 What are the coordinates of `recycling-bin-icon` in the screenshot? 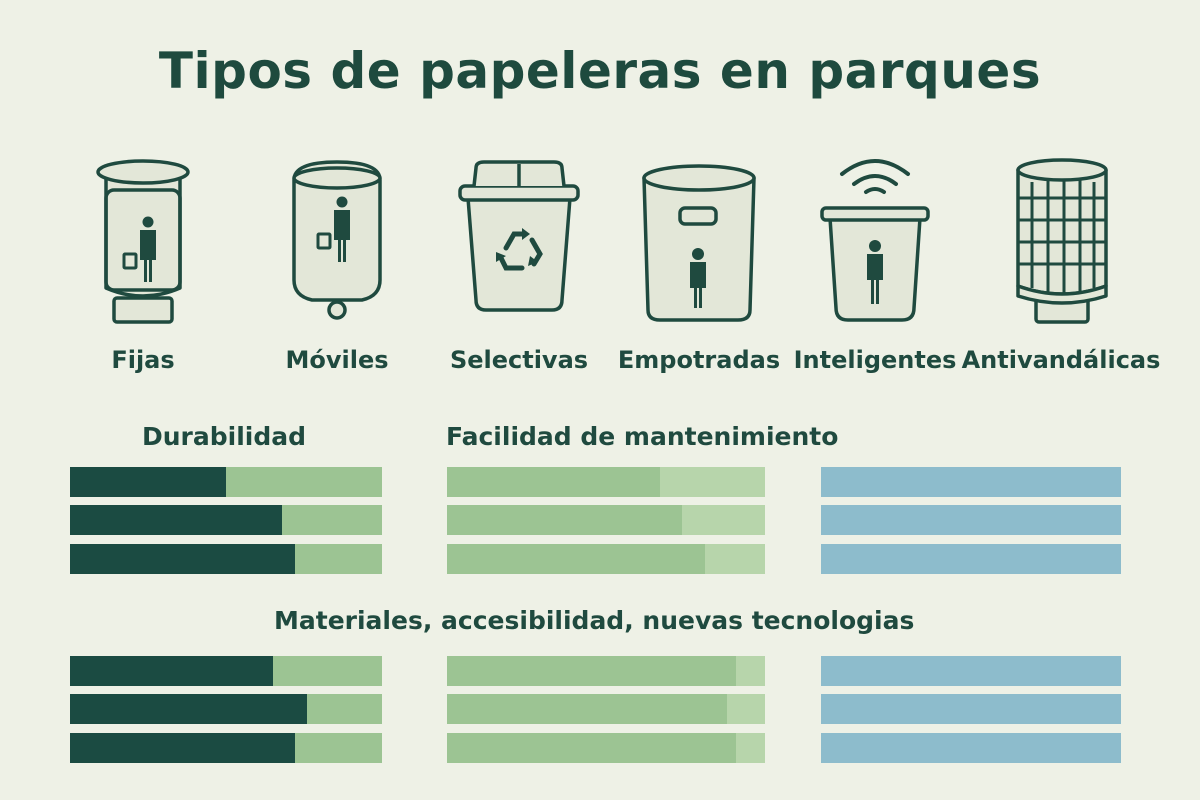 It's located at (519, 236).